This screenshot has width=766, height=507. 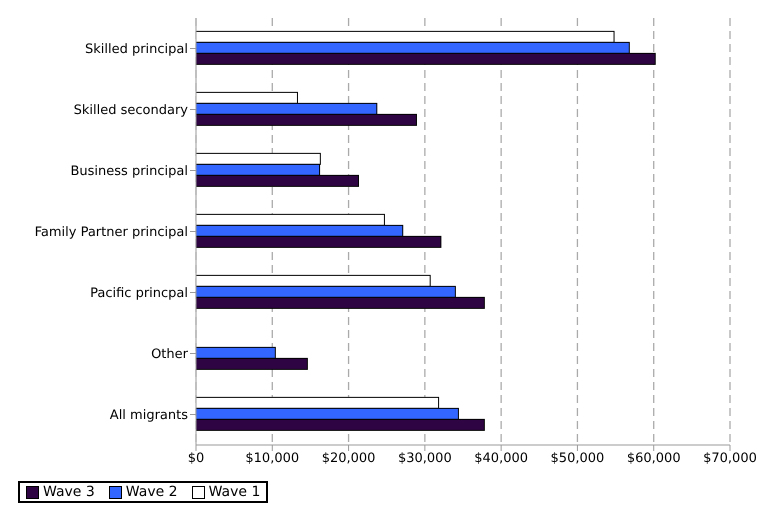 I want to click on y-tick-label: Skilled principal, so click(x=136, y=50).